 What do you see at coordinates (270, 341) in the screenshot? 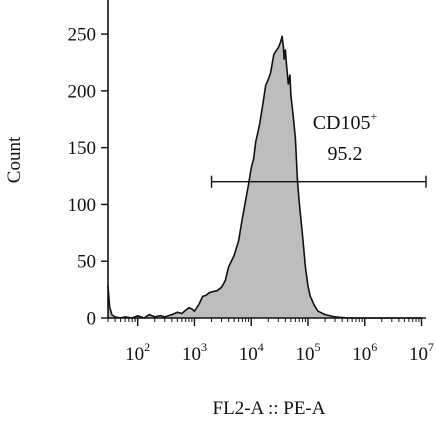
I see `x-axis-ticks: 10² 10³ 10⁴ 10⁵ 10⁶ 10⁷` at bounding box center [270, 341].